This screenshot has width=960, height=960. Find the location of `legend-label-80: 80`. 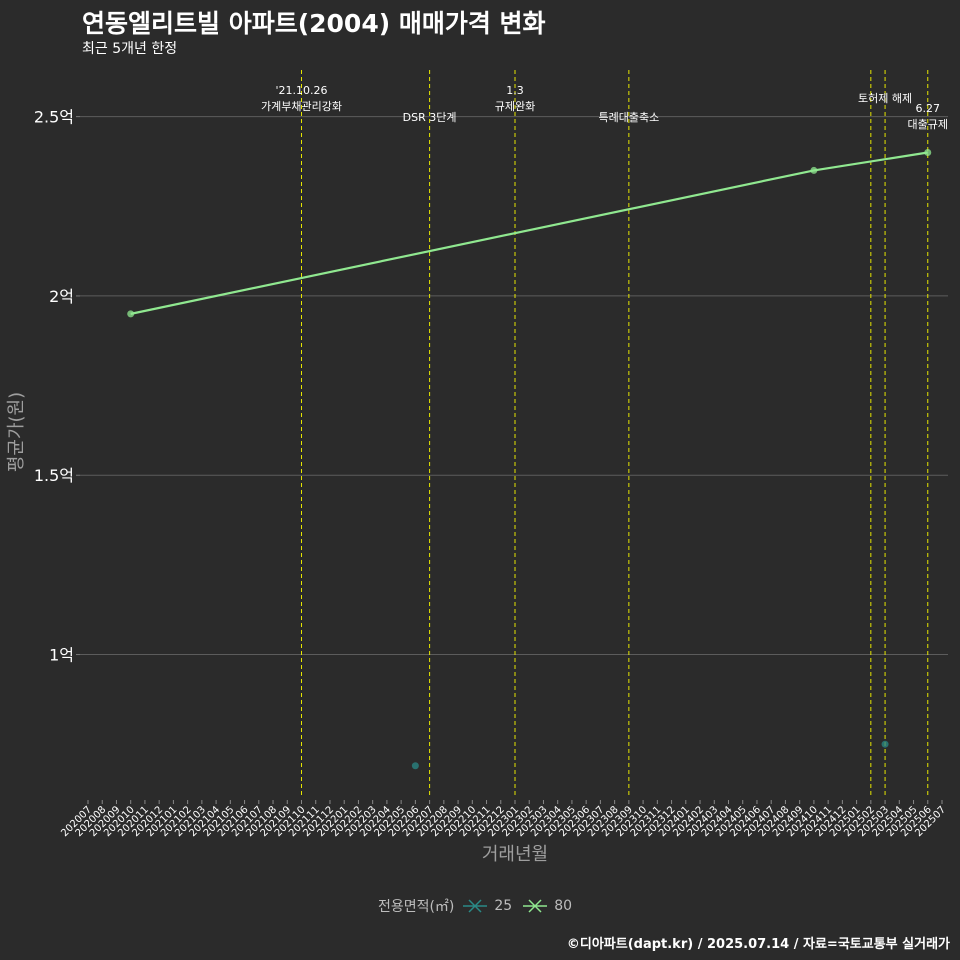

legend-label-80: 80 is located at coordinates (563, 906).